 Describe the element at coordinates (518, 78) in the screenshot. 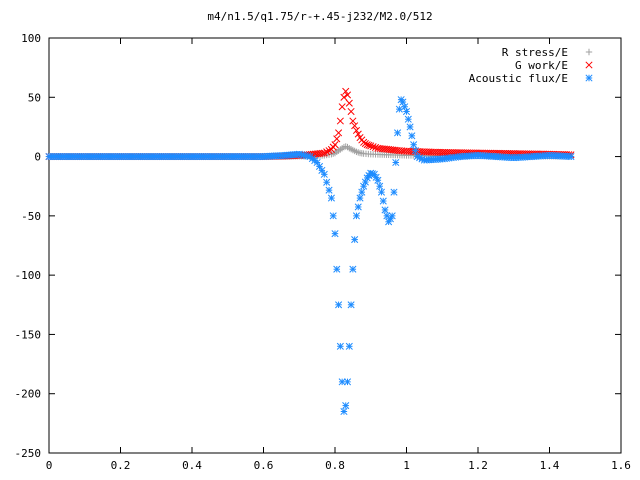

I see `legend-label: Acoustic flux/E` at that location.